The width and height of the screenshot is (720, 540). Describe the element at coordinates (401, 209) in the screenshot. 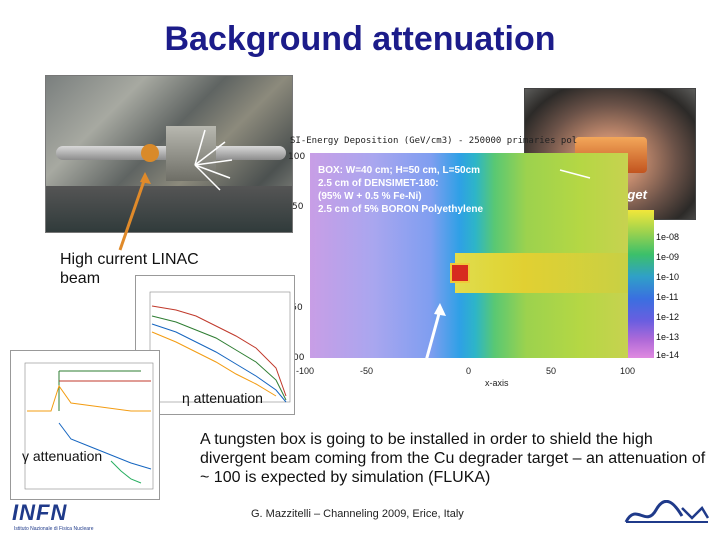

I see `box-spec-line: 2.5 cm of 5% BORON Polyethylene` at that location.